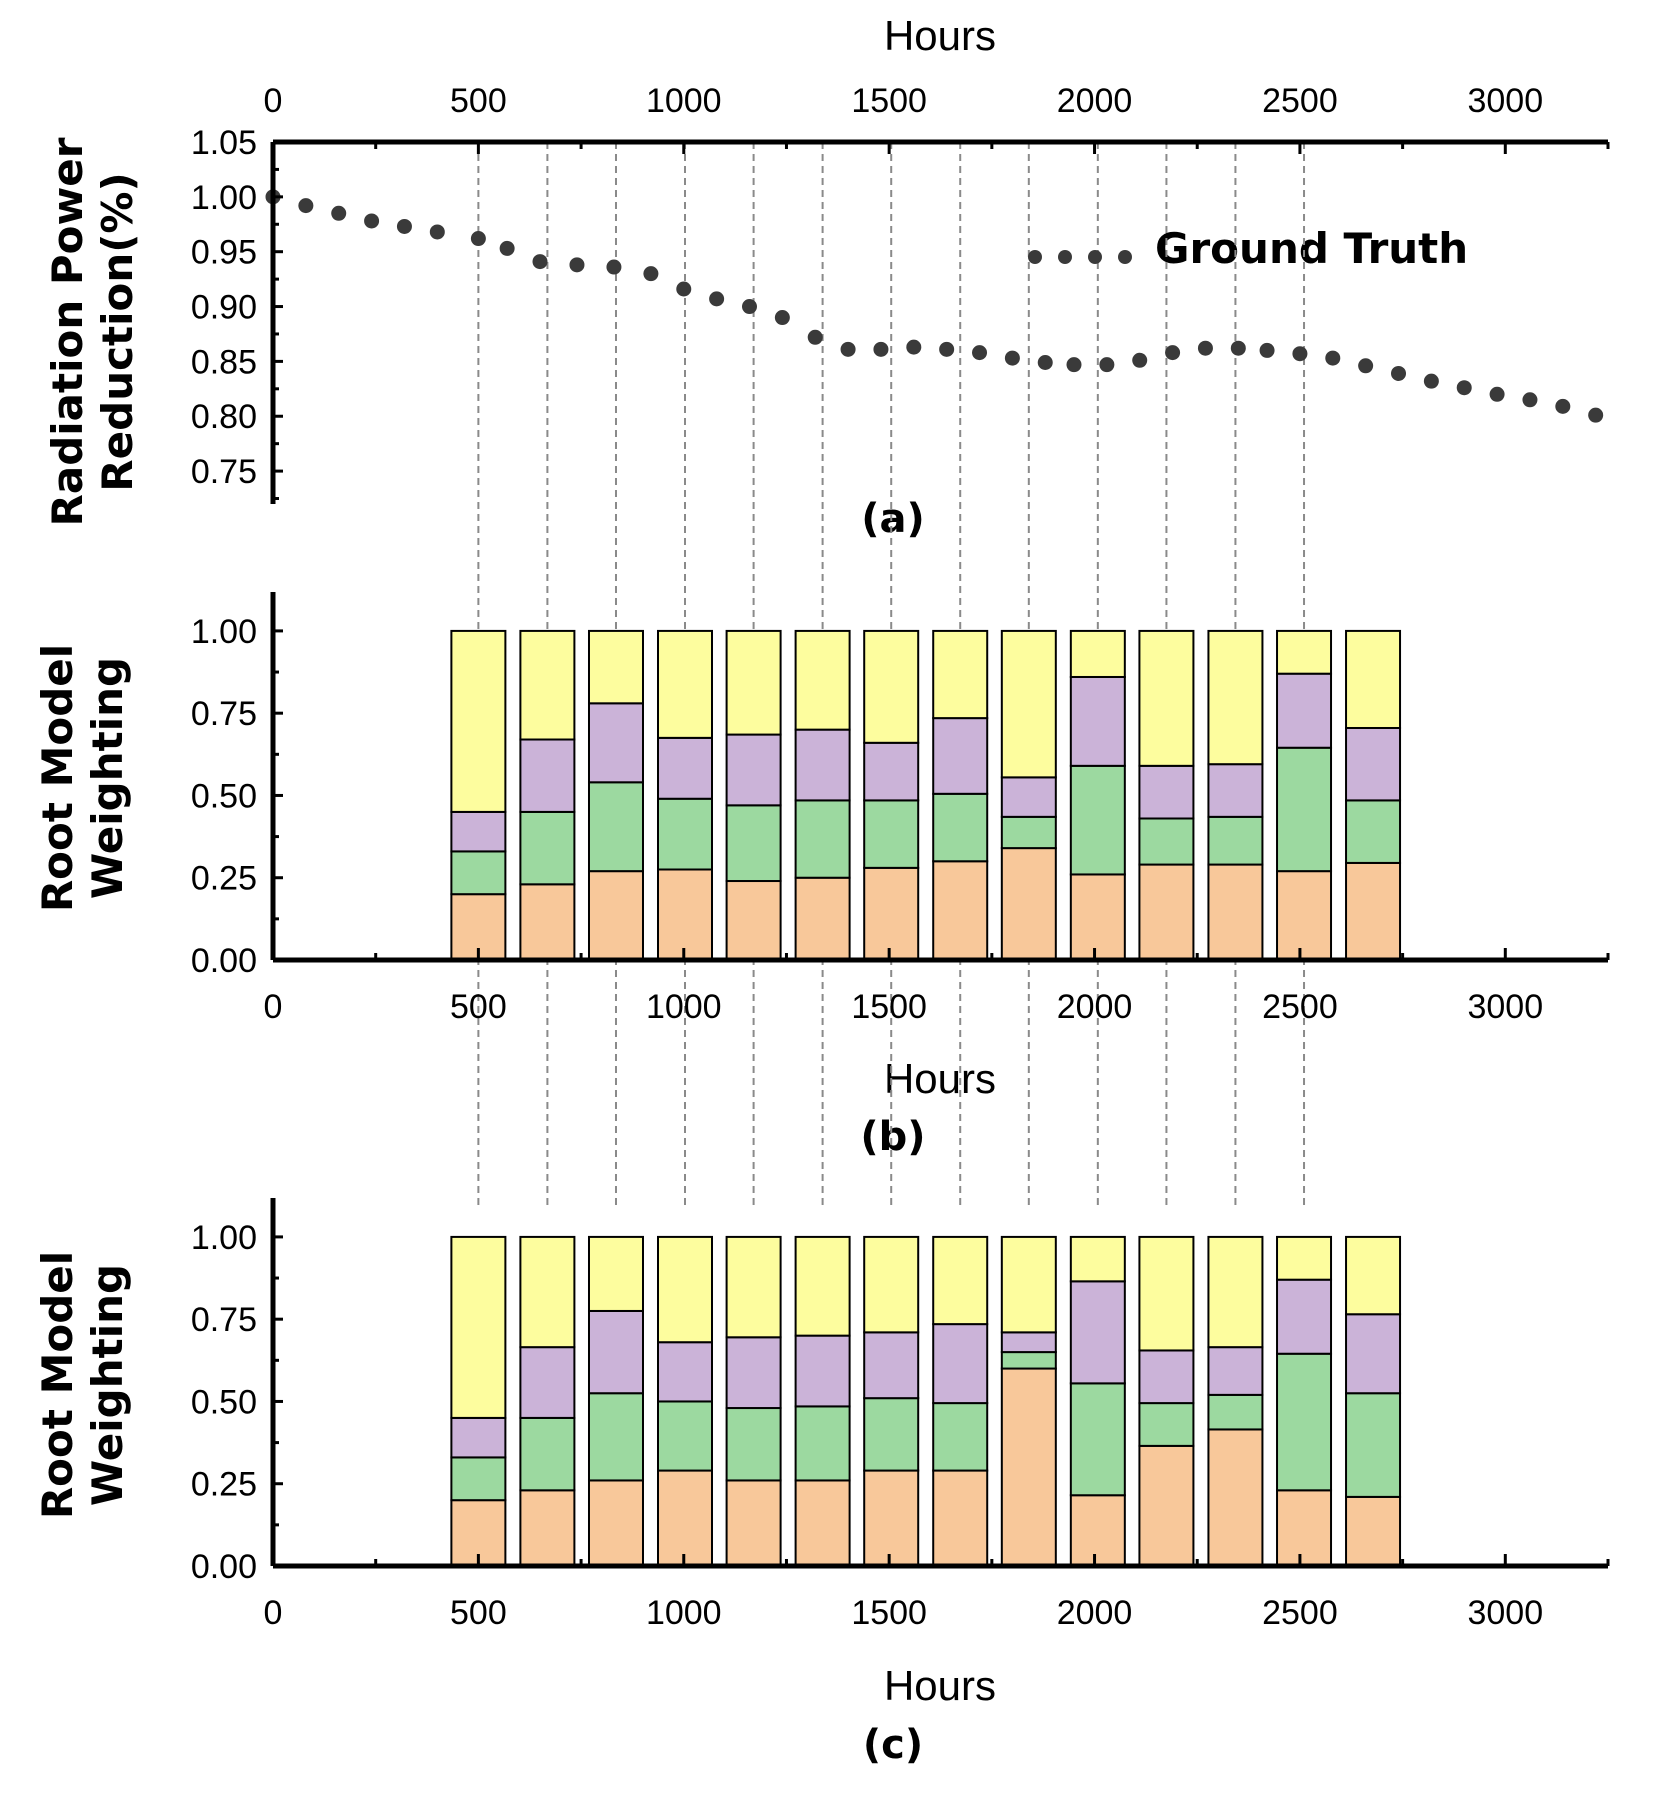 The height and width of the screenshot is (1808, 1661). I want to click on panel-b-x-tick-label: 0, so click(273, 1007).